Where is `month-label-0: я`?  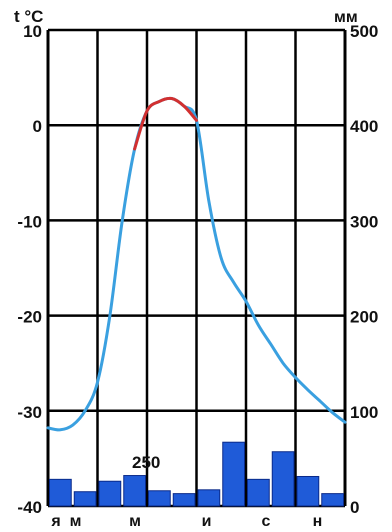 month-label-0: я is located at coordinates (55, 521).